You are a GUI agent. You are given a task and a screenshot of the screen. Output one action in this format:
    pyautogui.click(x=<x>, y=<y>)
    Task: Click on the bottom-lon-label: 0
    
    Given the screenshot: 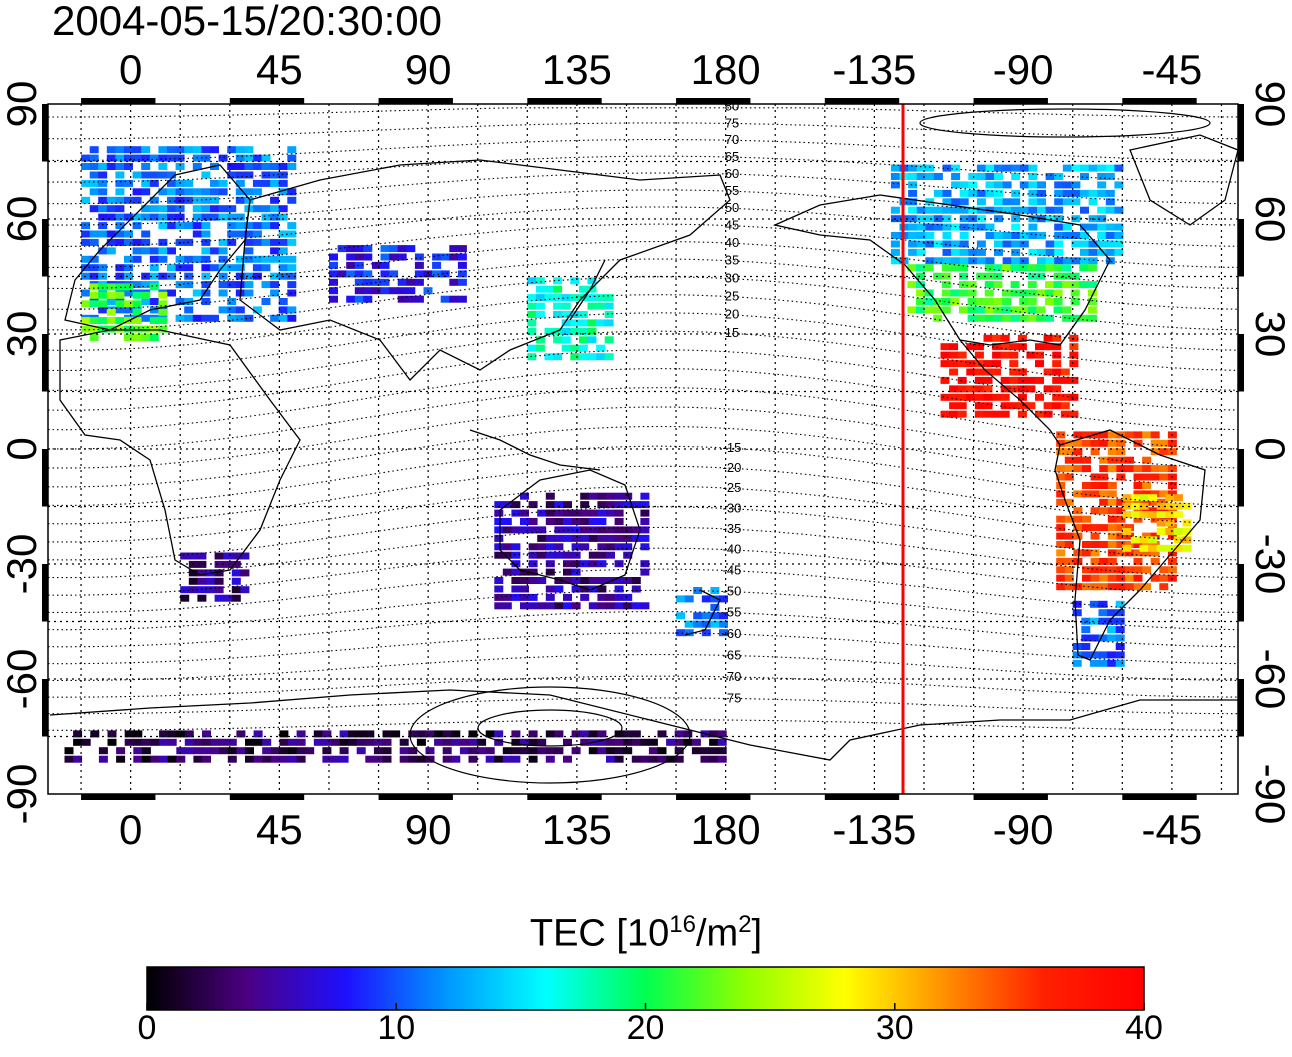 What is the action you would take?
    pyautogui.click(x=130, y=829)
    